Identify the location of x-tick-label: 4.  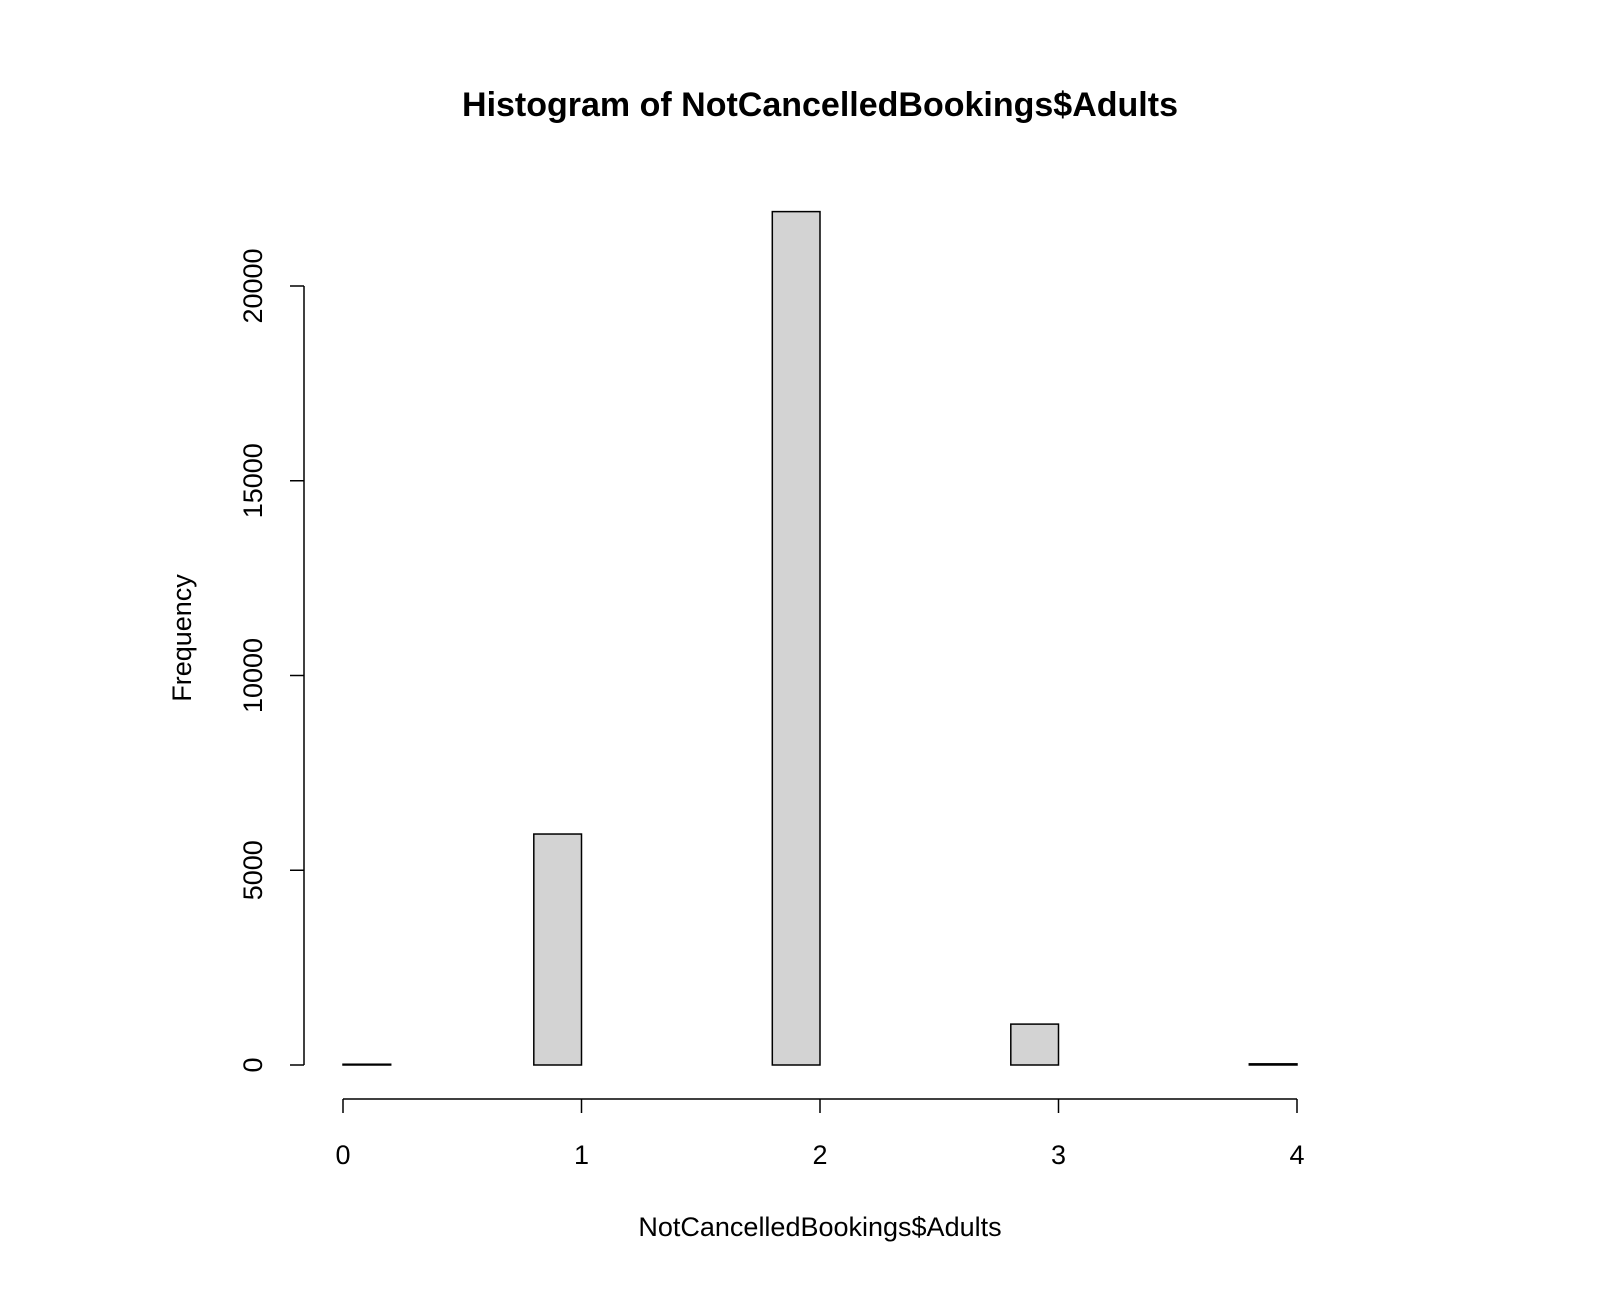
(1296, 1155).